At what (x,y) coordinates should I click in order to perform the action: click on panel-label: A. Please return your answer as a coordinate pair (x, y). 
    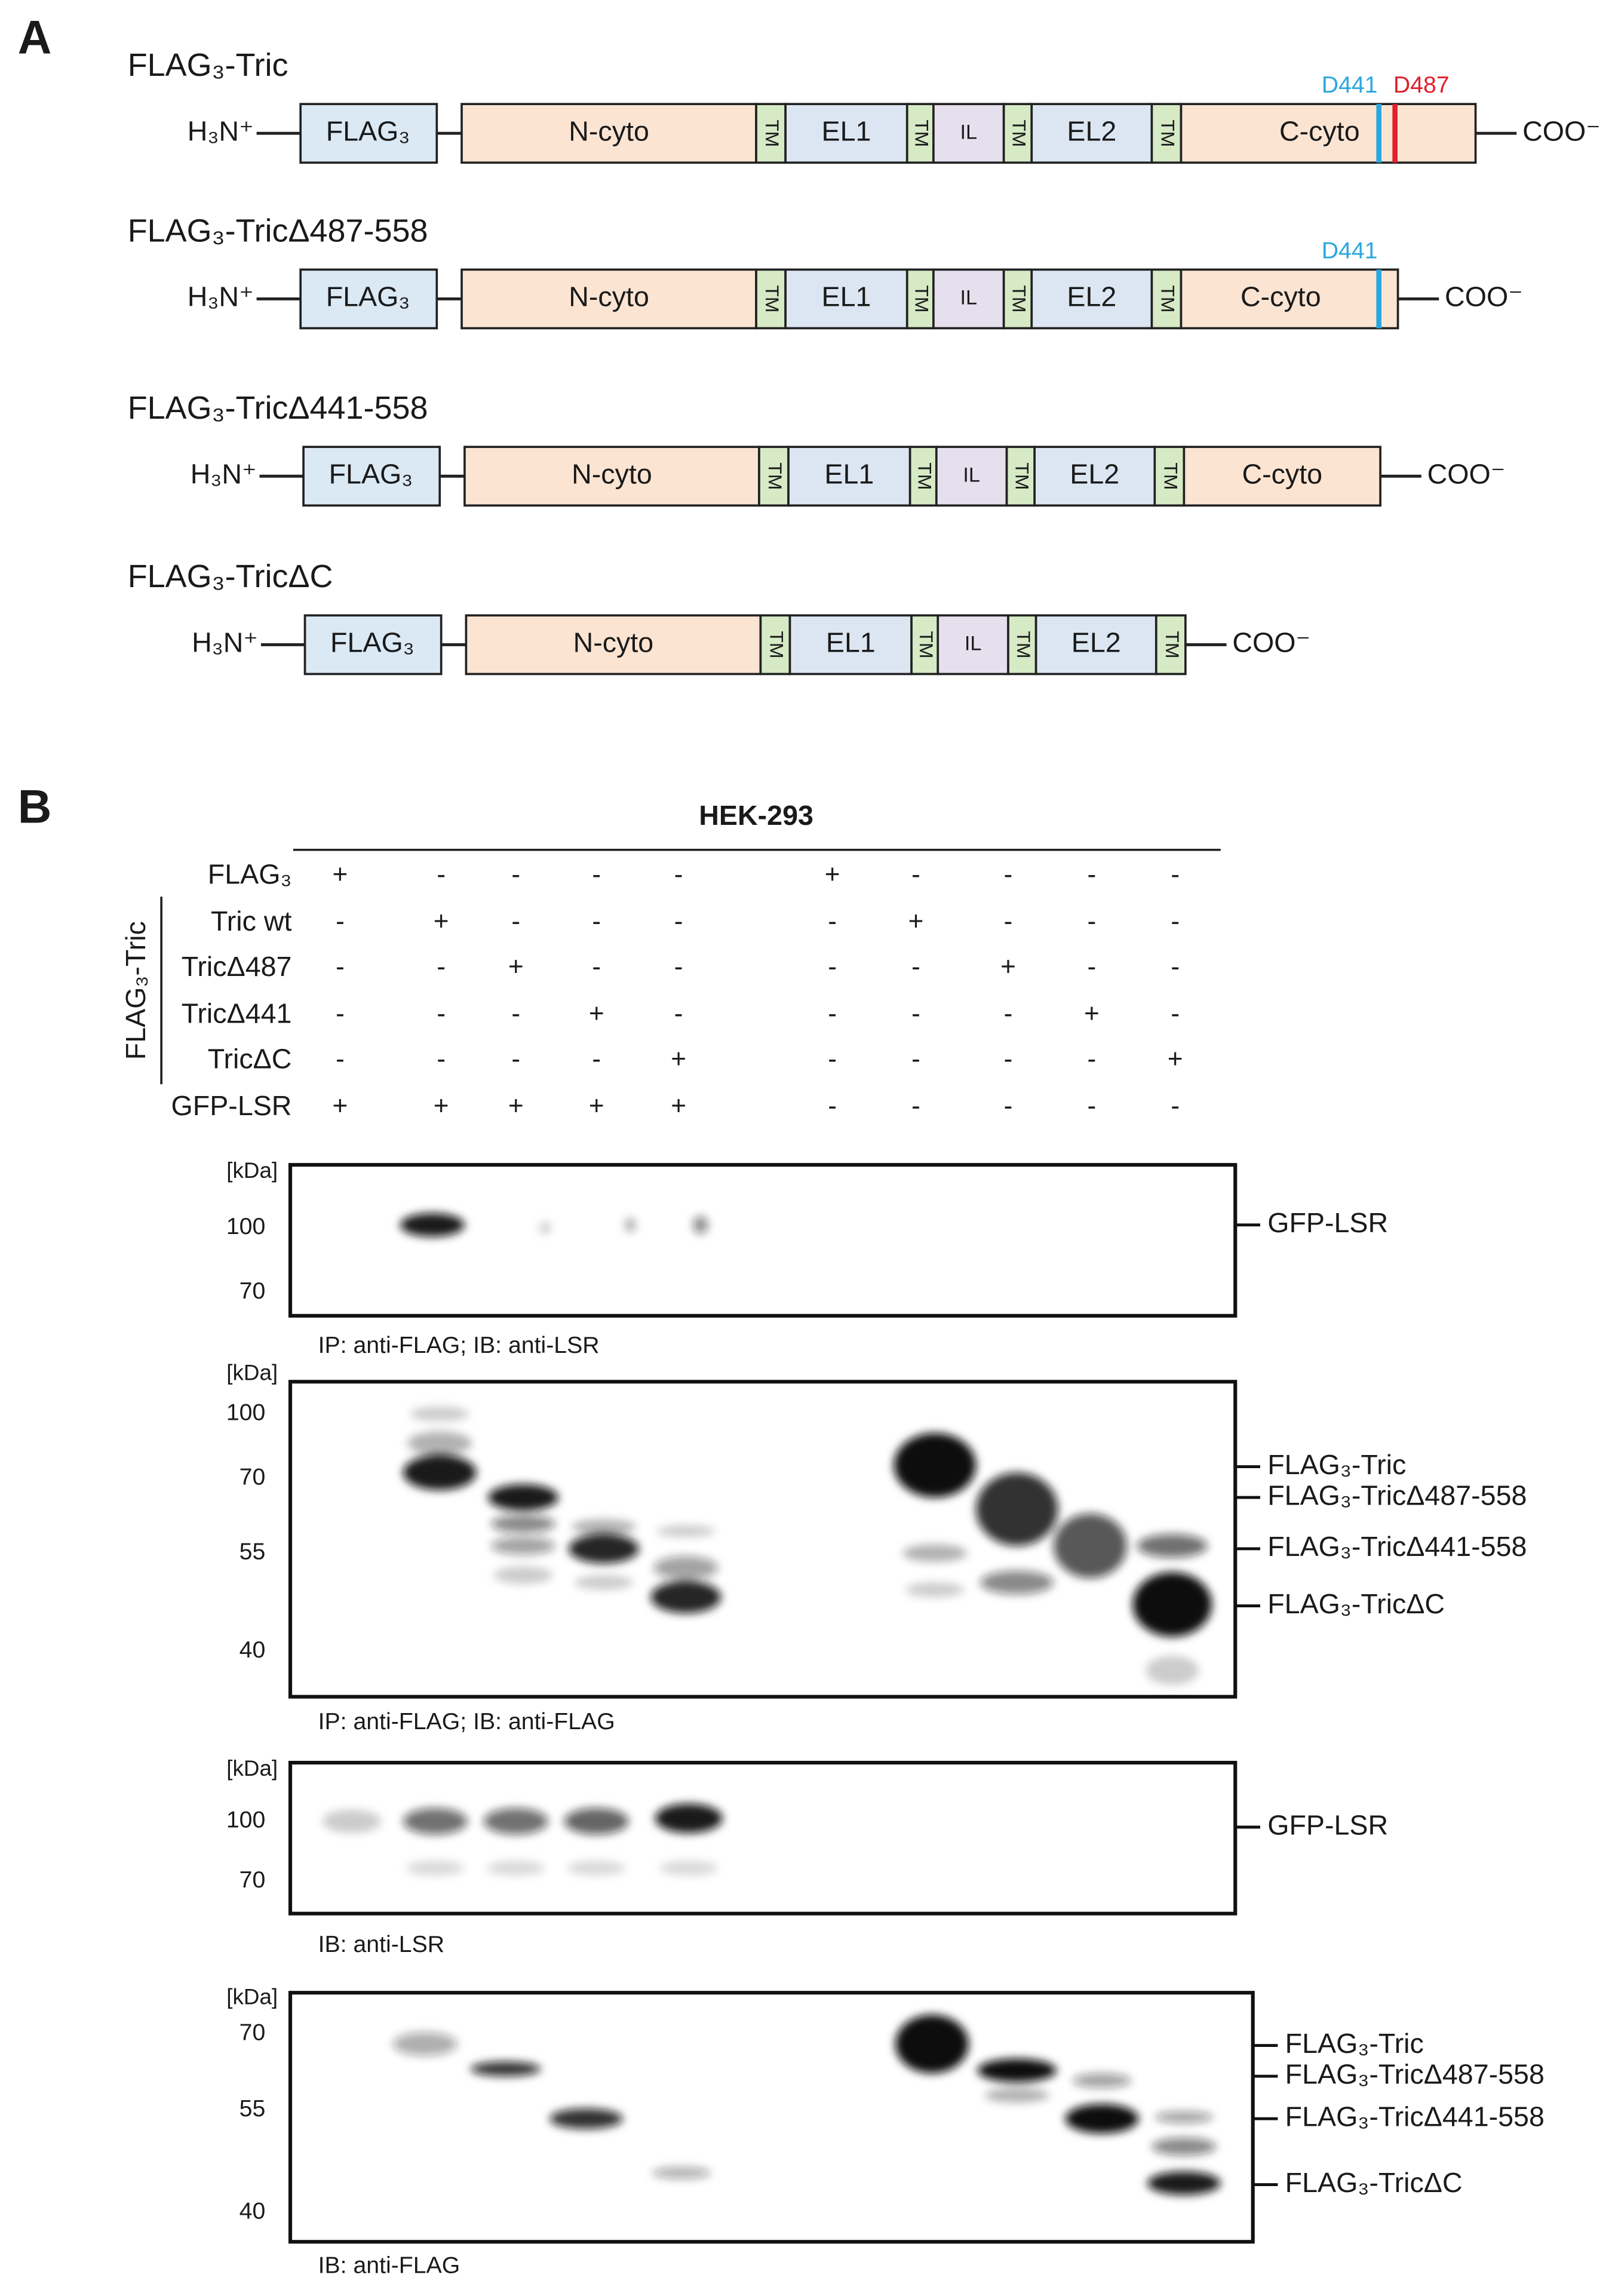
    Looking at the image, I should click on (35, 37).